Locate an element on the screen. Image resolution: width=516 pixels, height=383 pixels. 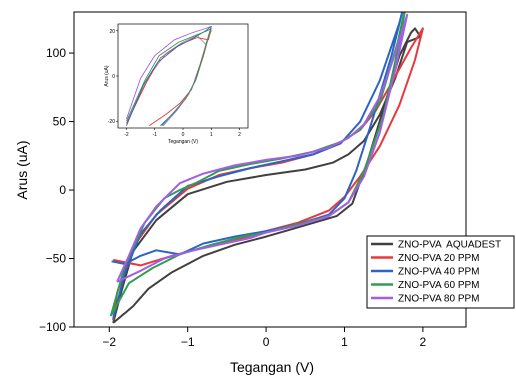
inset-x-tick-label: -2 is located at coordinates (126, 135).